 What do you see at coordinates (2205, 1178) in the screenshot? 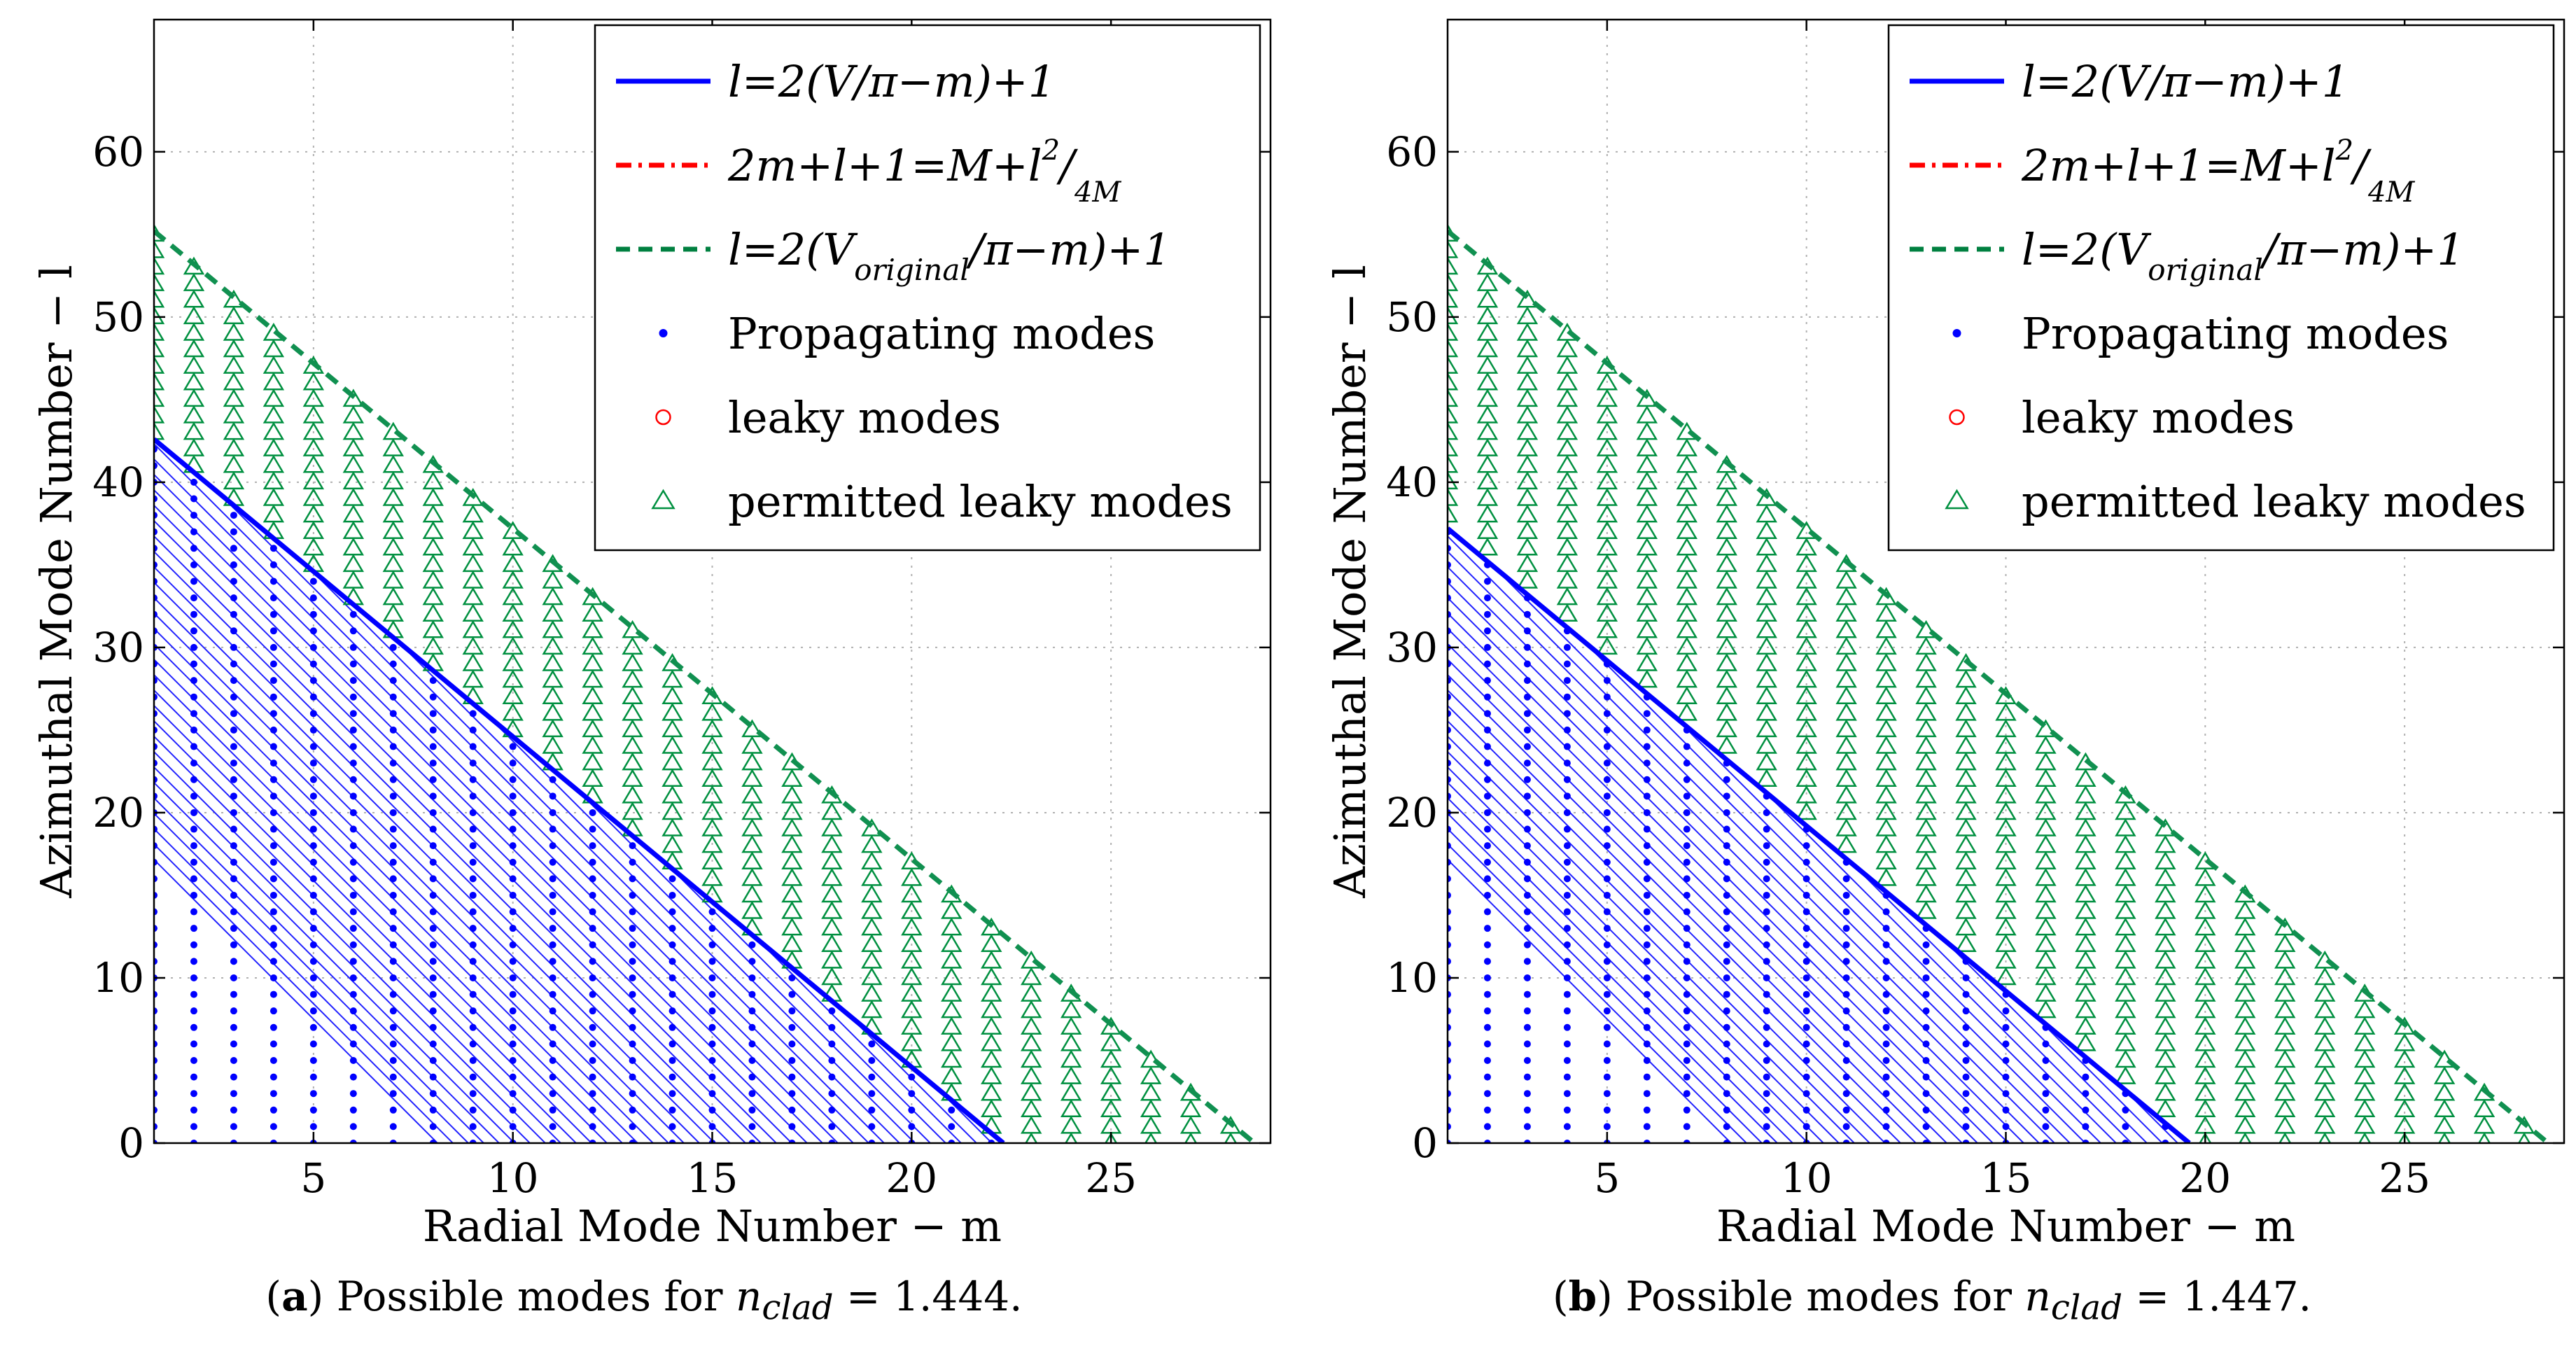
I see `x-tick-label: 20` at bounding box center [2205, 1178].